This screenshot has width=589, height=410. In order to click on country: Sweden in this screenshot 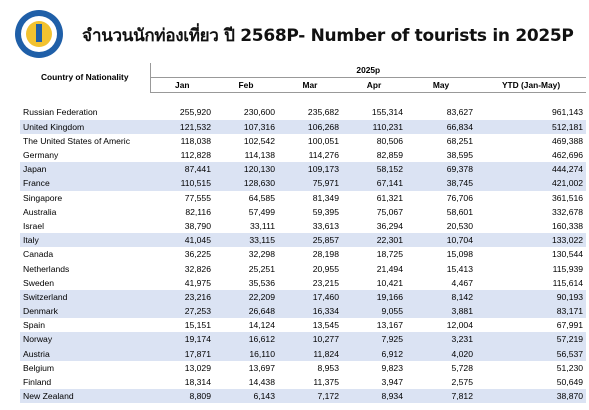, I will do `click(39, 282)`.